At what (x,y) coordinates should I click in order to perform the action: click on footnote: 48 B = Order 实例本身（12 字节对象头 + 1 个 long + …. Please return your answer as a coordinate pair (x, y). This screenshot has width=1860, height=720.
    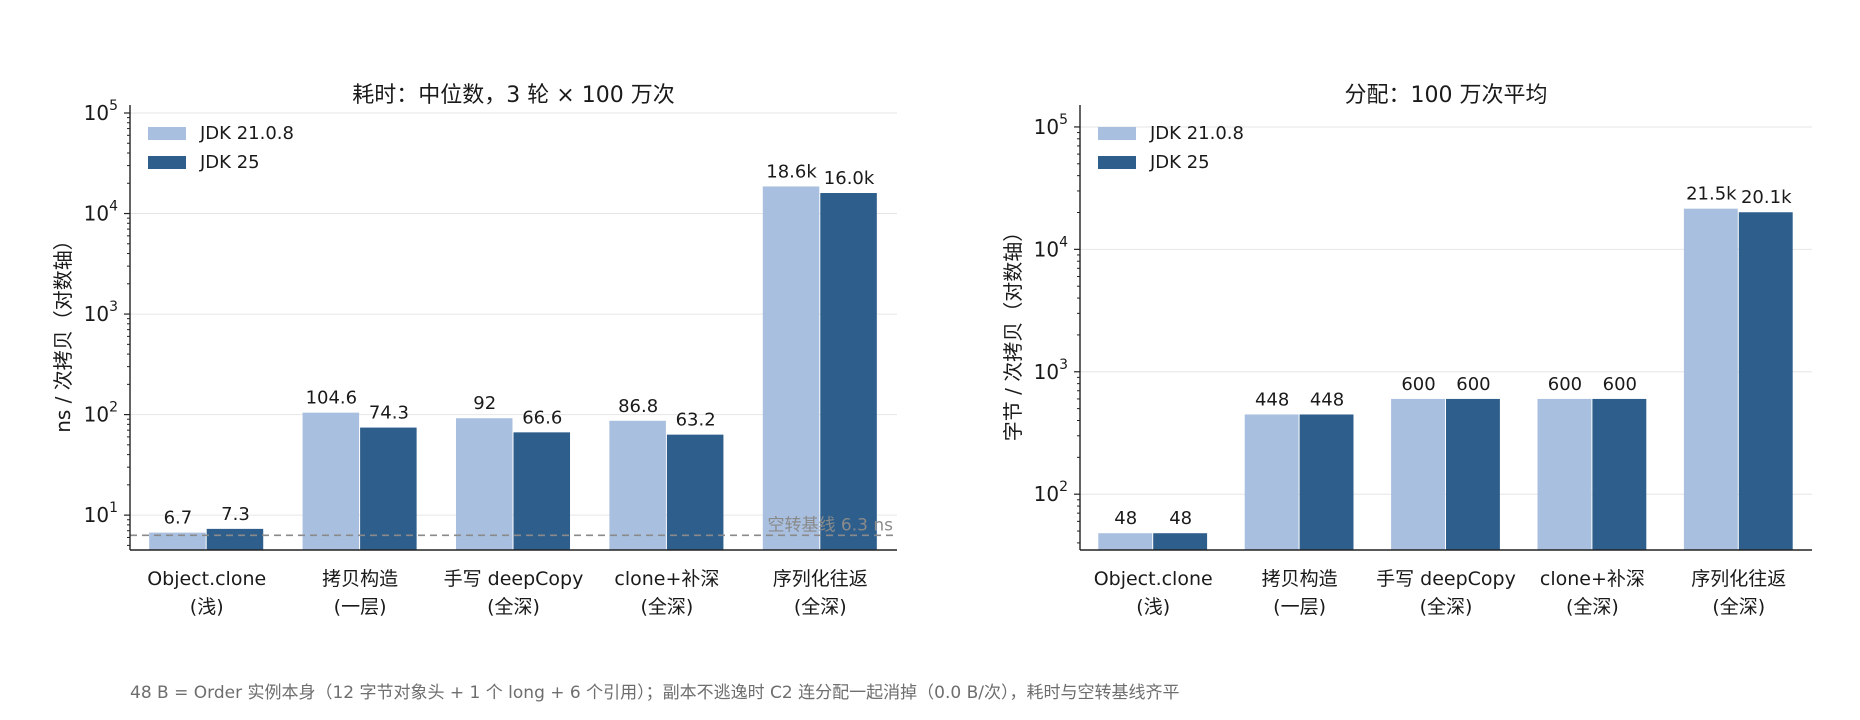
    Looking at the image, I should click on (655, 693).